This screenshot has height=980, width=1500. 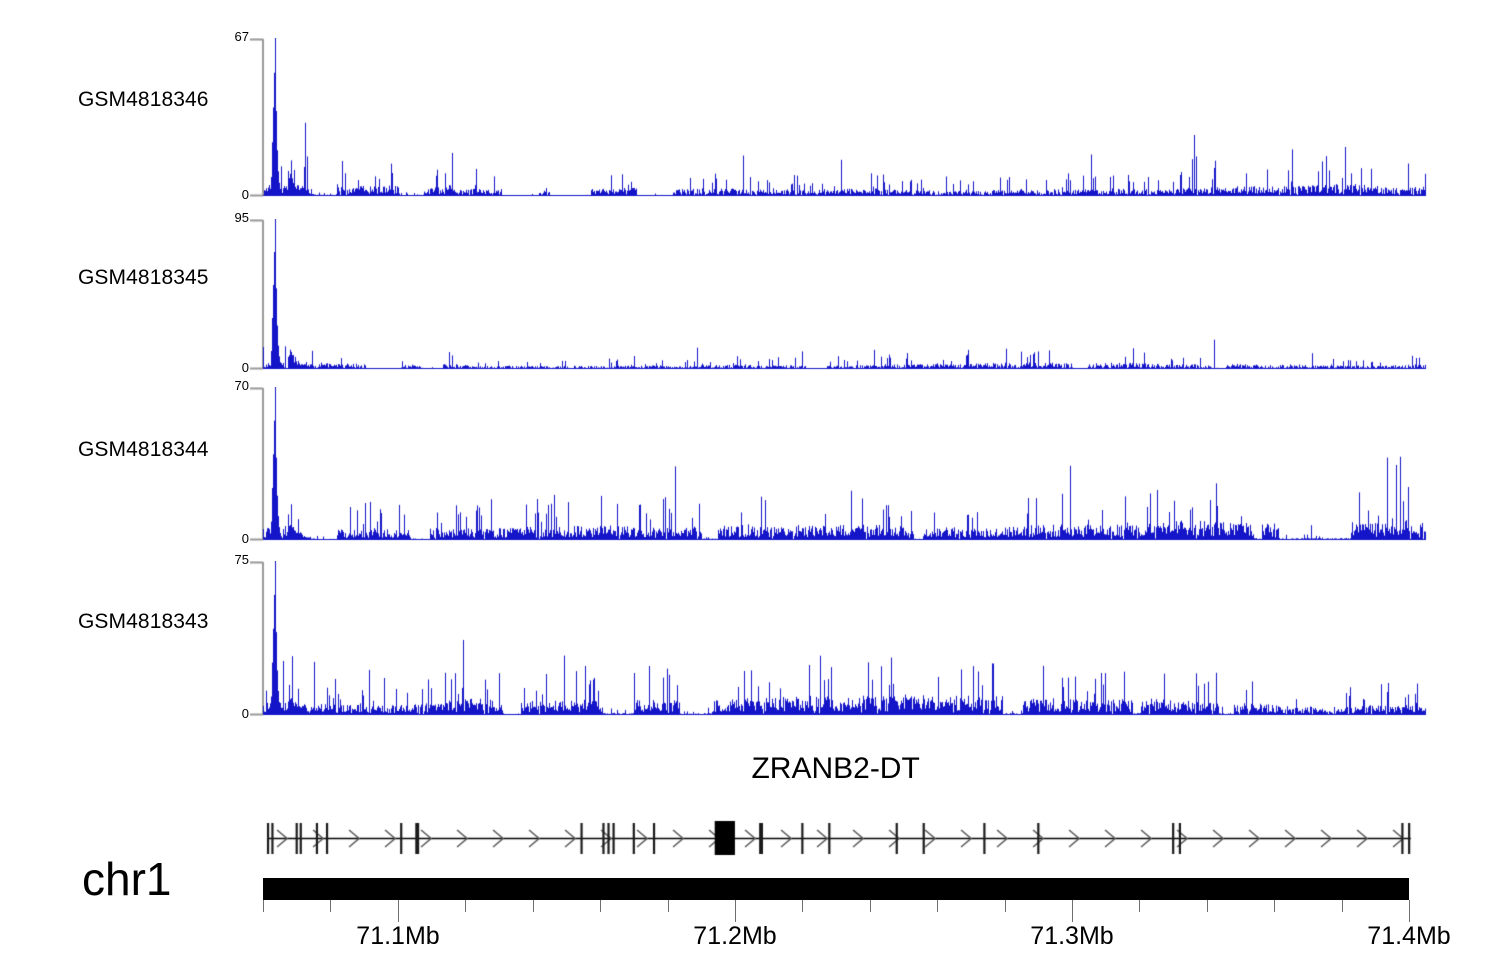 I want to click on ruler-tick-label: 71.4Mb, so click(x=1409, y=936).